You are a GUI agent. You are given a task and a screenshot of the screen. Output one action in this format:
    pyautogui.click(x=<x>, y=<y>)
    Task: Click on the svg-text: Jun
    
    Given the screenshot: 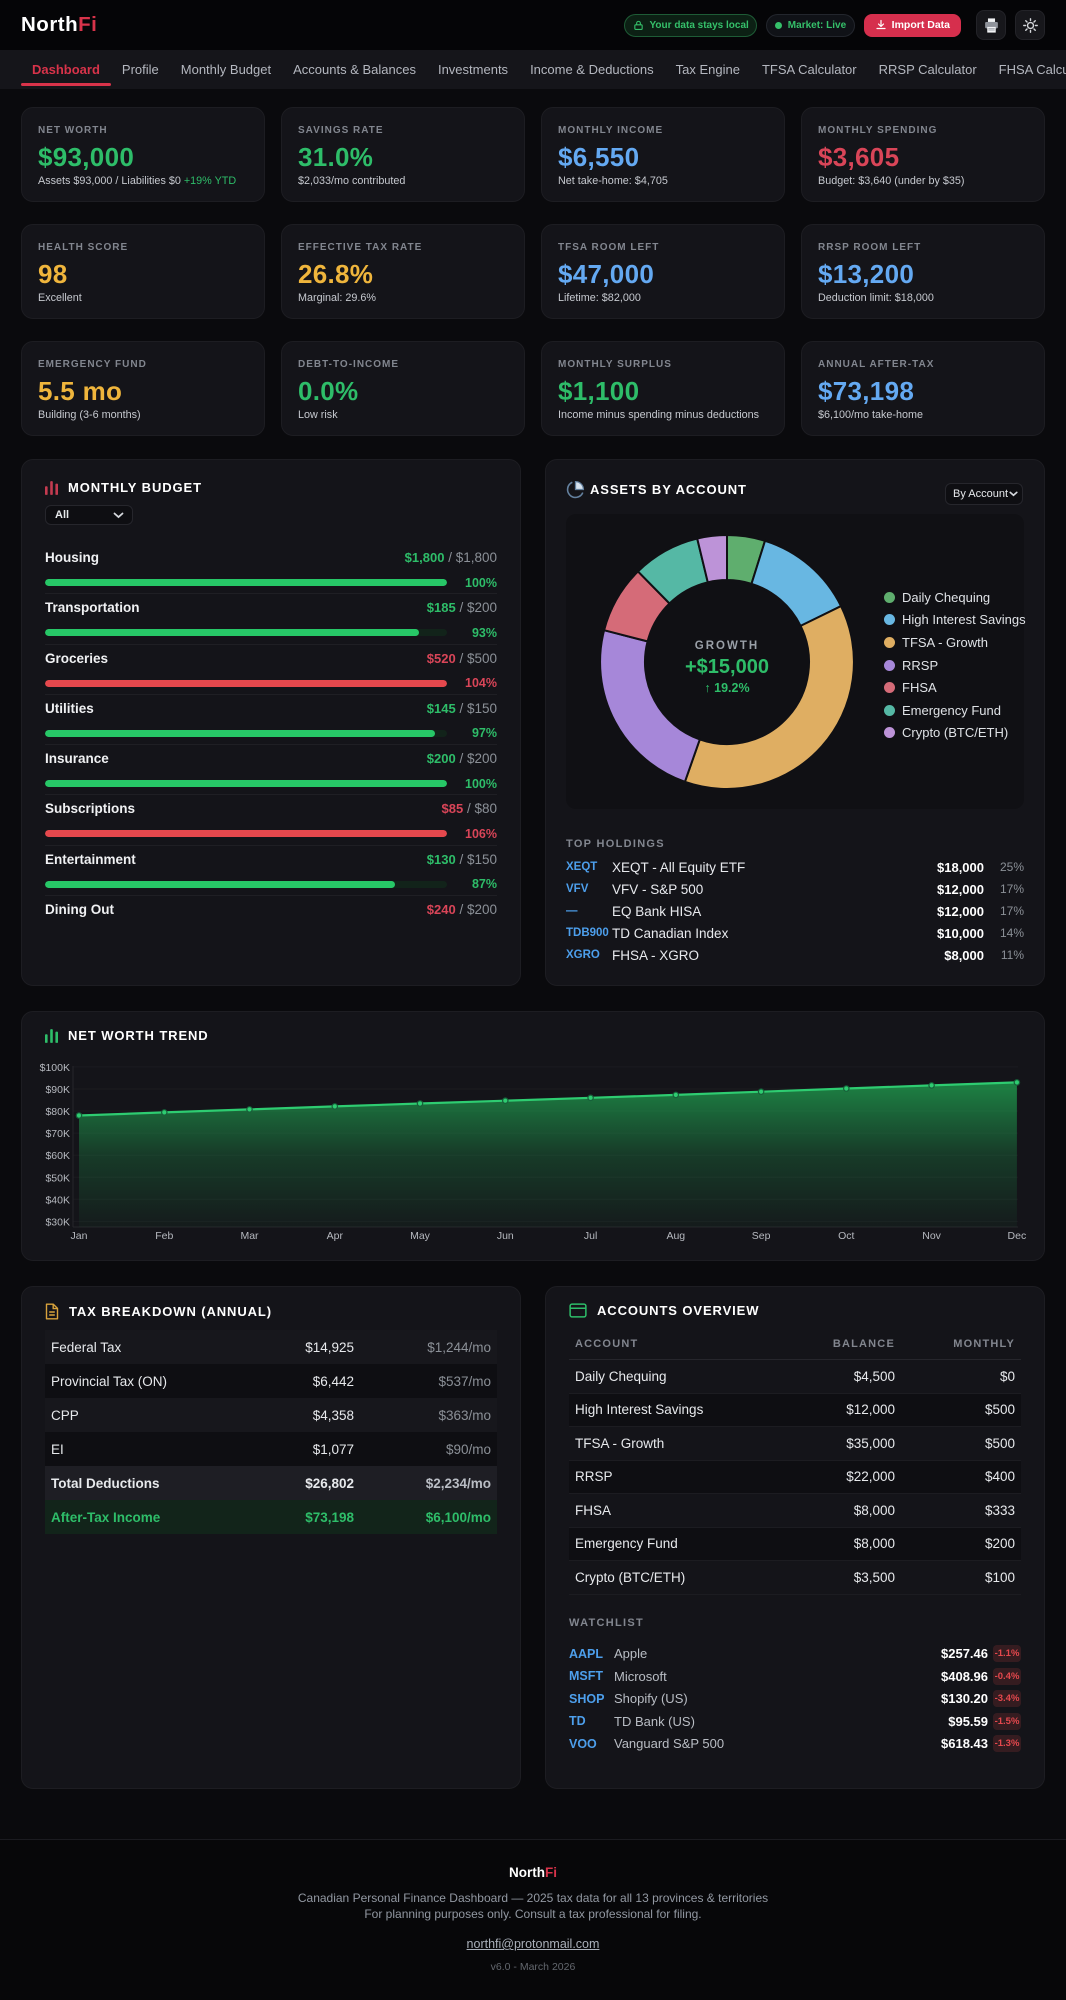 What is the action you would take?
    pyautogui.click(x=505, y=1236)
    